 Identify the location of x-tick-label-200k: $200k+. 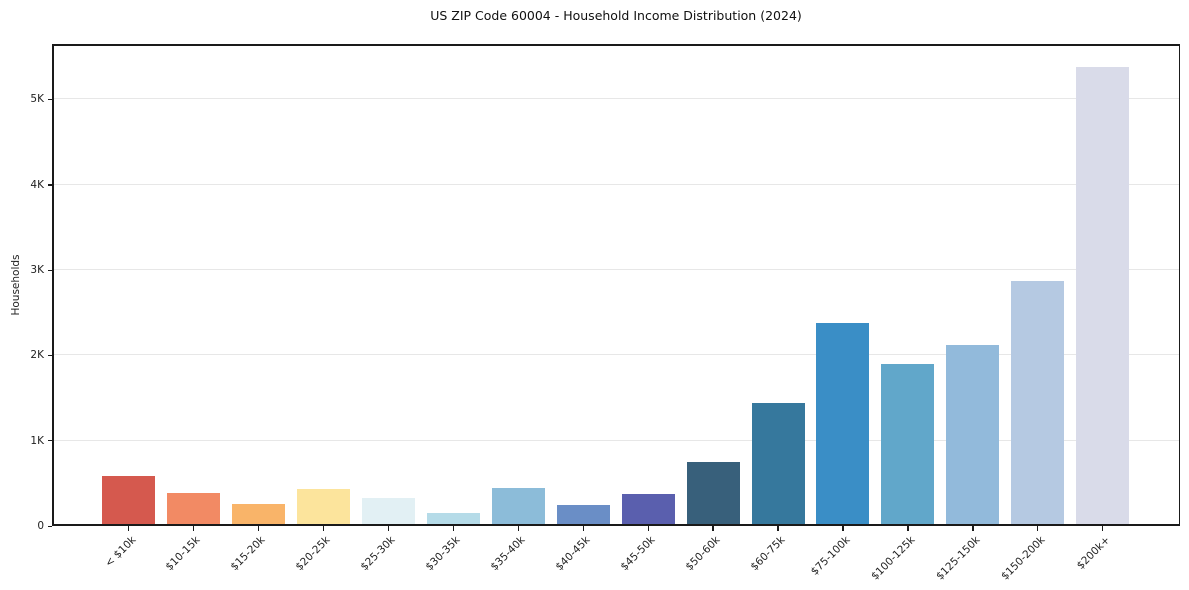
(1093, 553).